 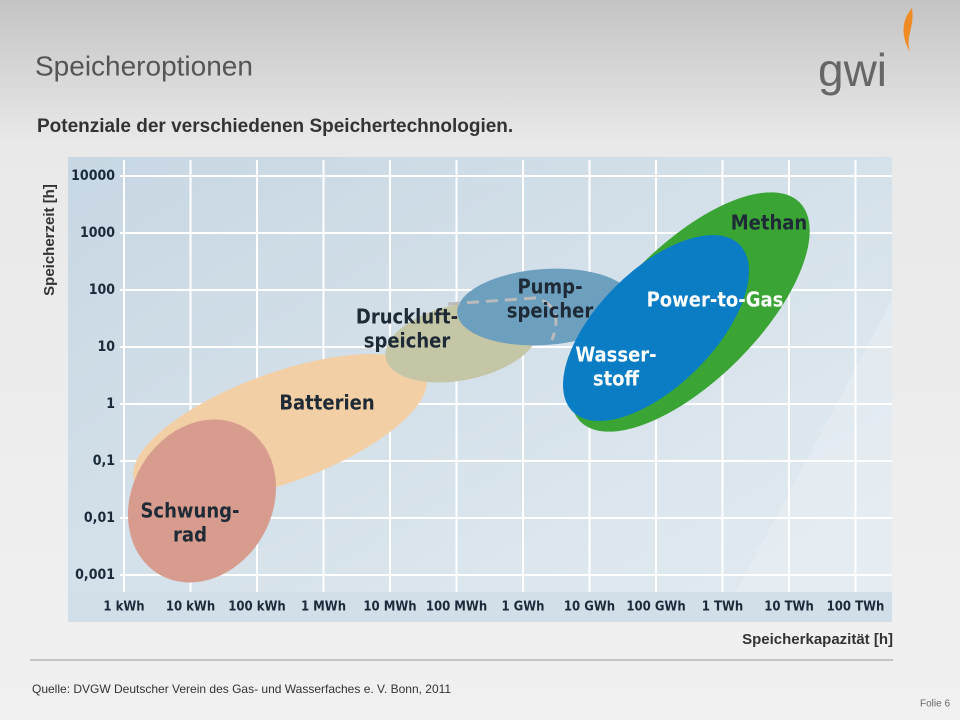 What do you see at coordinates (722, 607) in the screenshot?
I see `x-tick-label: 1 TWh` at bounding box center [722, 607].